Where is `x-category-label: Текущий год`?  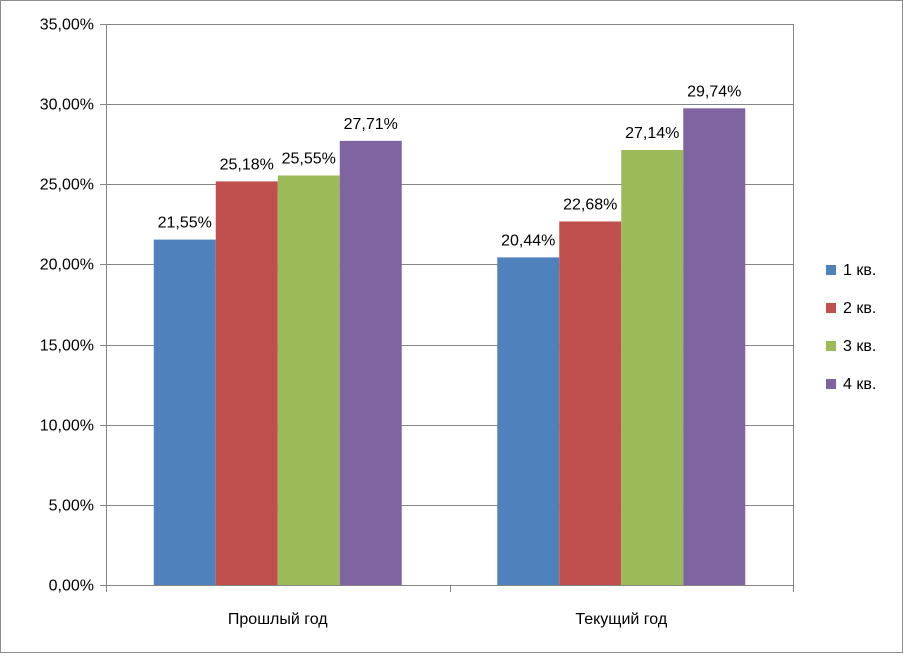
x-category-label: Текущий год is located at coordinates (621, 619).